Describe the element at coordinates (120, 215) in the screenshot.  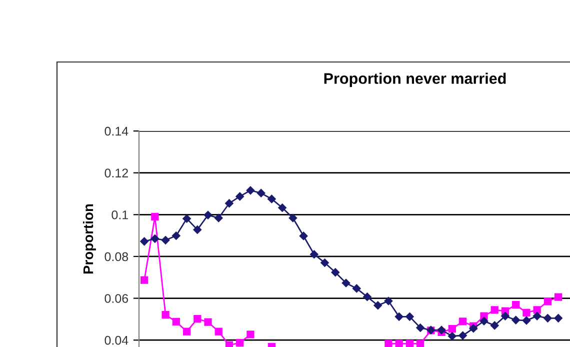
I see `y-tick-label: 0.1` at that location.